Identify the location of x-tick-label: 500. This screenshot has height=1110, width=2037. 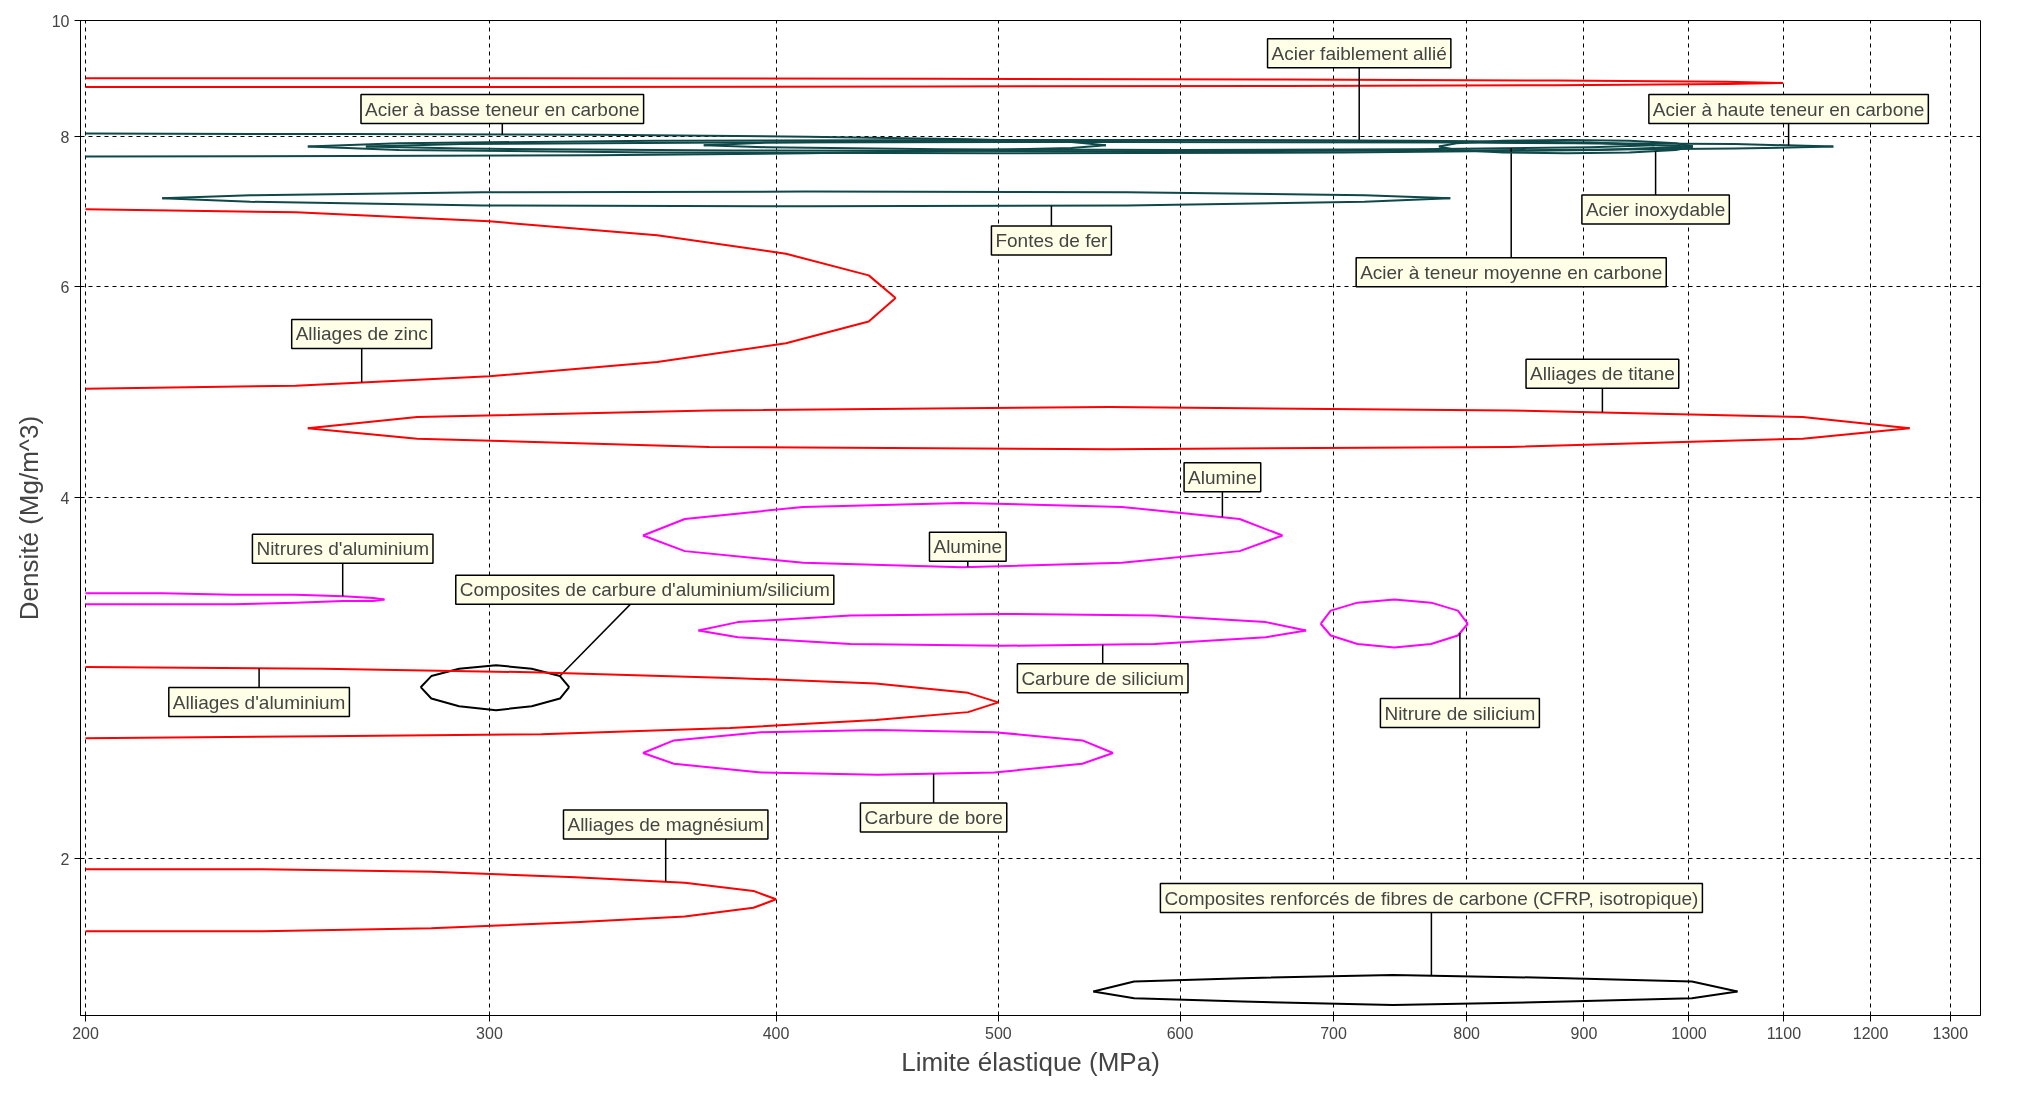
(998, 1033).